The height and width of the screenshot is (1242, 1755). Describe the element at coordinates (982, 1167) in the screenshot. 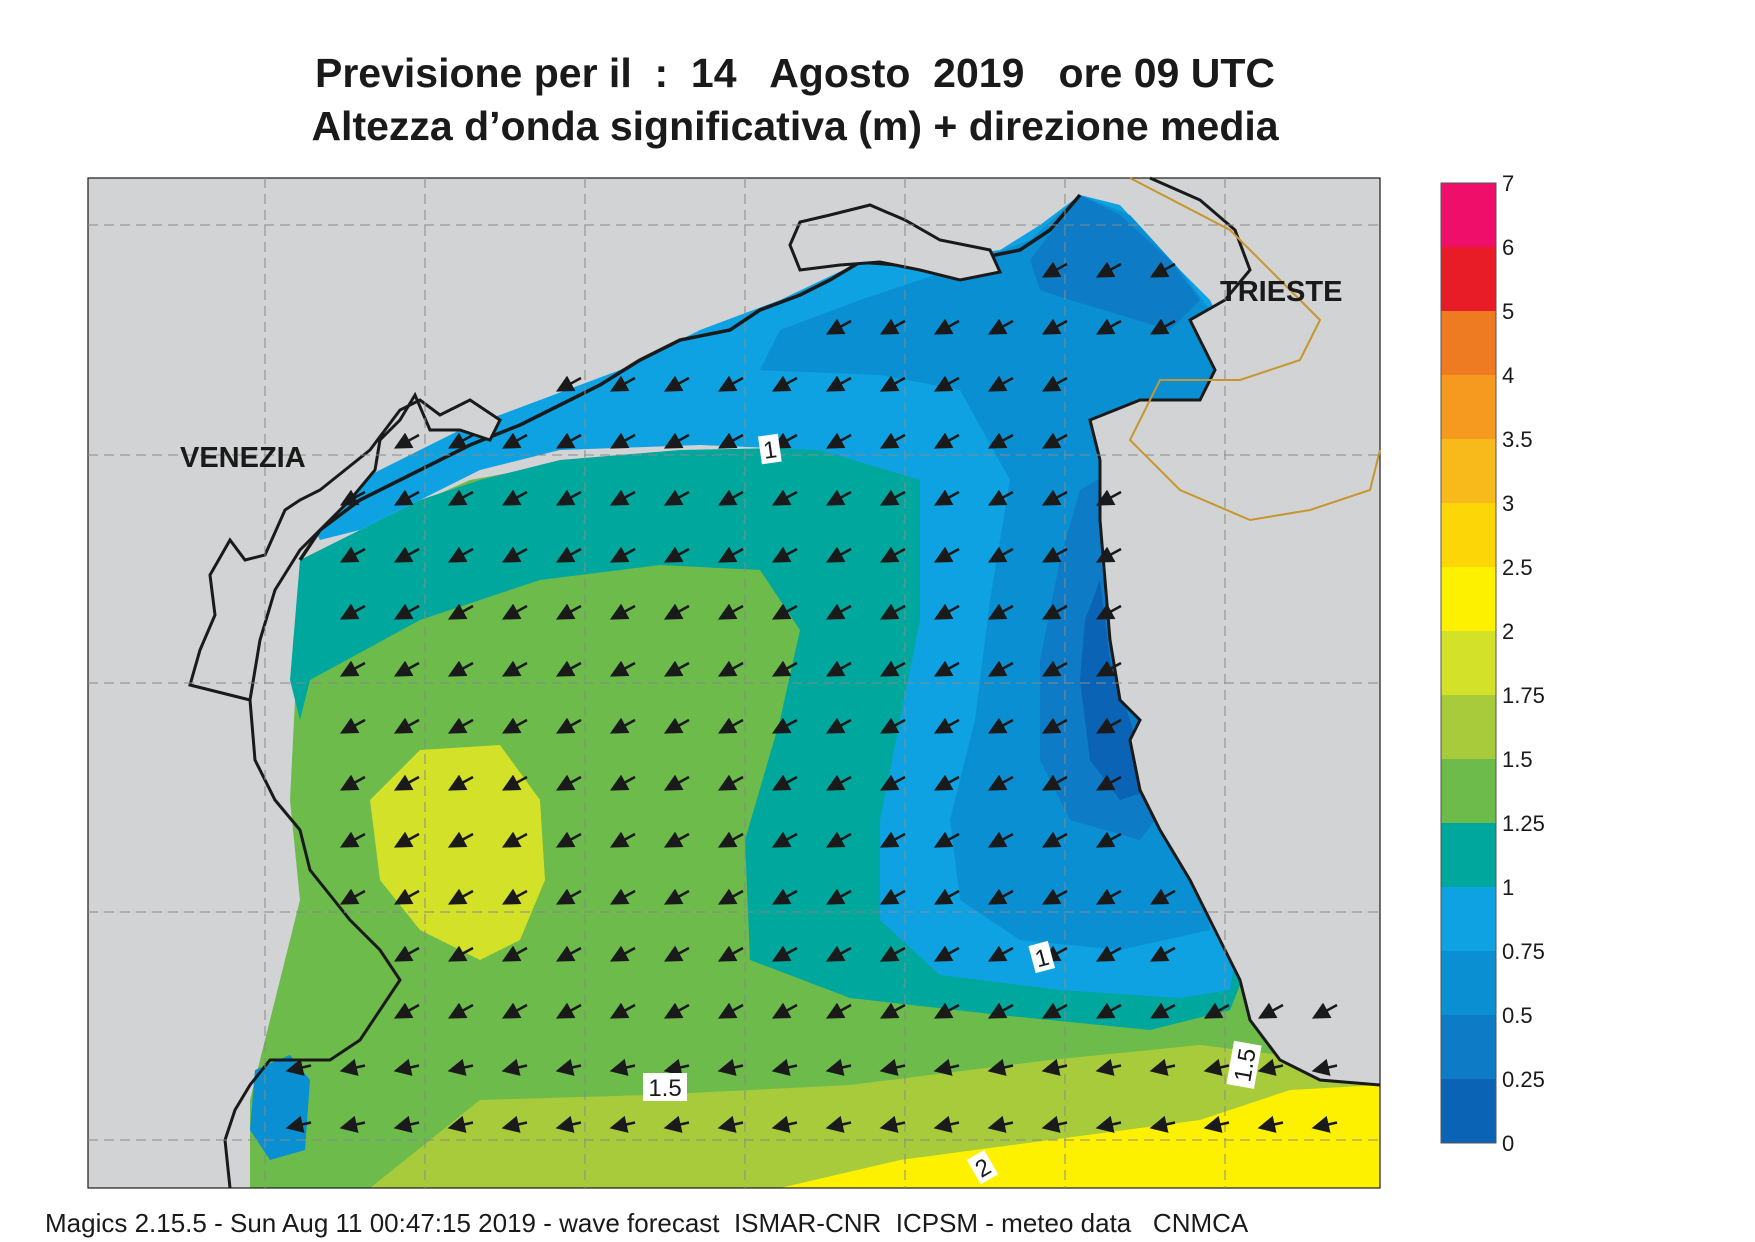

I see `contour-label-2: 2` at that location.